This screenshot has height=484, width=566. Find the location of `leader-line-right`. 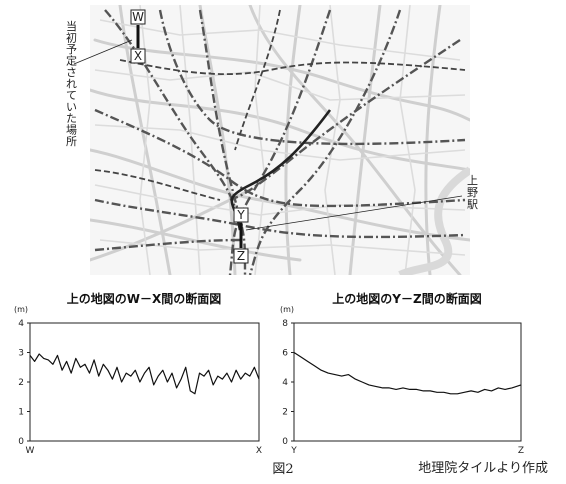

leader-line-right is located at coordinates (354, 213).